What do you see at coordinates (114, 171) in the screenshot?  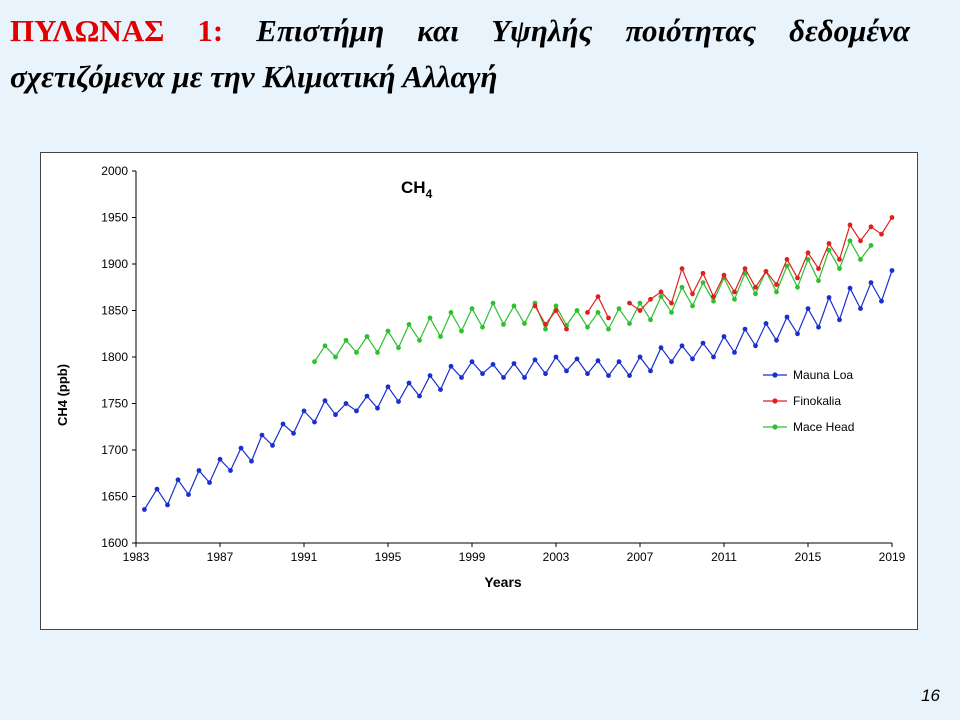 I see `y-tick-label: 2000` at bounding box center [114, 171].